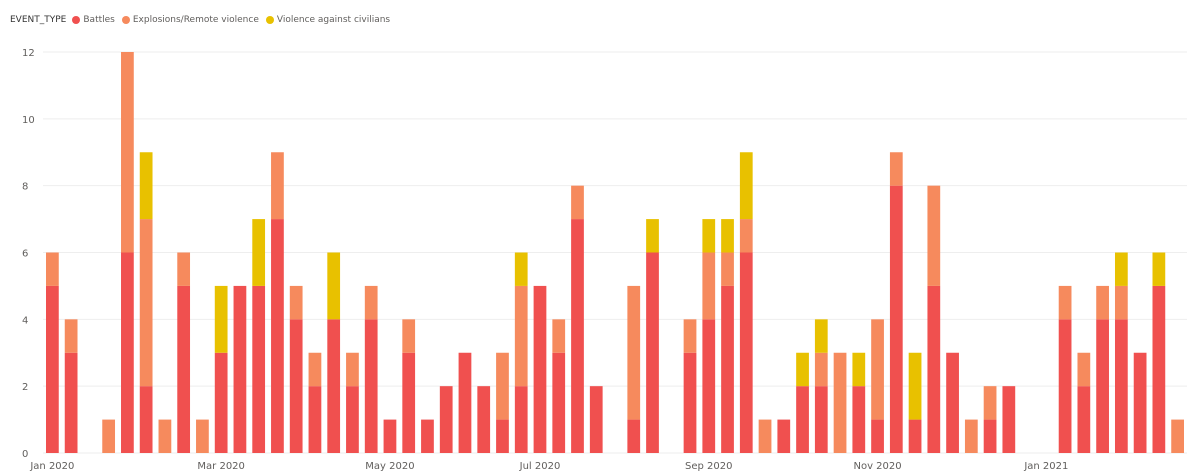 The image size is (1187, 473). I want to click on x-tick-label: Jan 2020, so click(51, 466).